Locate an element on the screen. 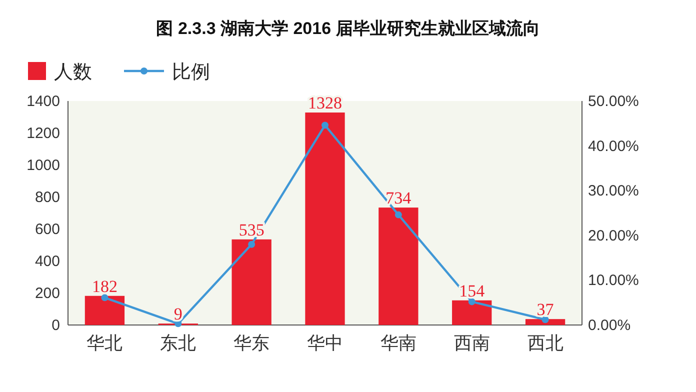  data-label: 734 is located at coordinates (399, 198).